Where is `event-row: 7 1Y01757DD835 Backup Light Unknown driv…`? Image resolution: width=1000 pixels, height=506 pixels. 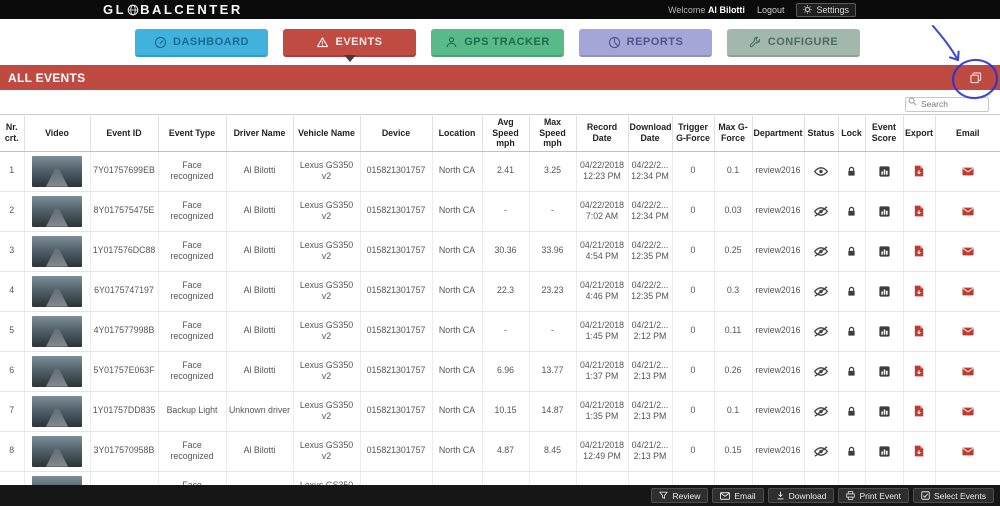
event-row: 7 1Y01757DD835 Backup Light Unknown driv… is located at coordinates (500, 411).